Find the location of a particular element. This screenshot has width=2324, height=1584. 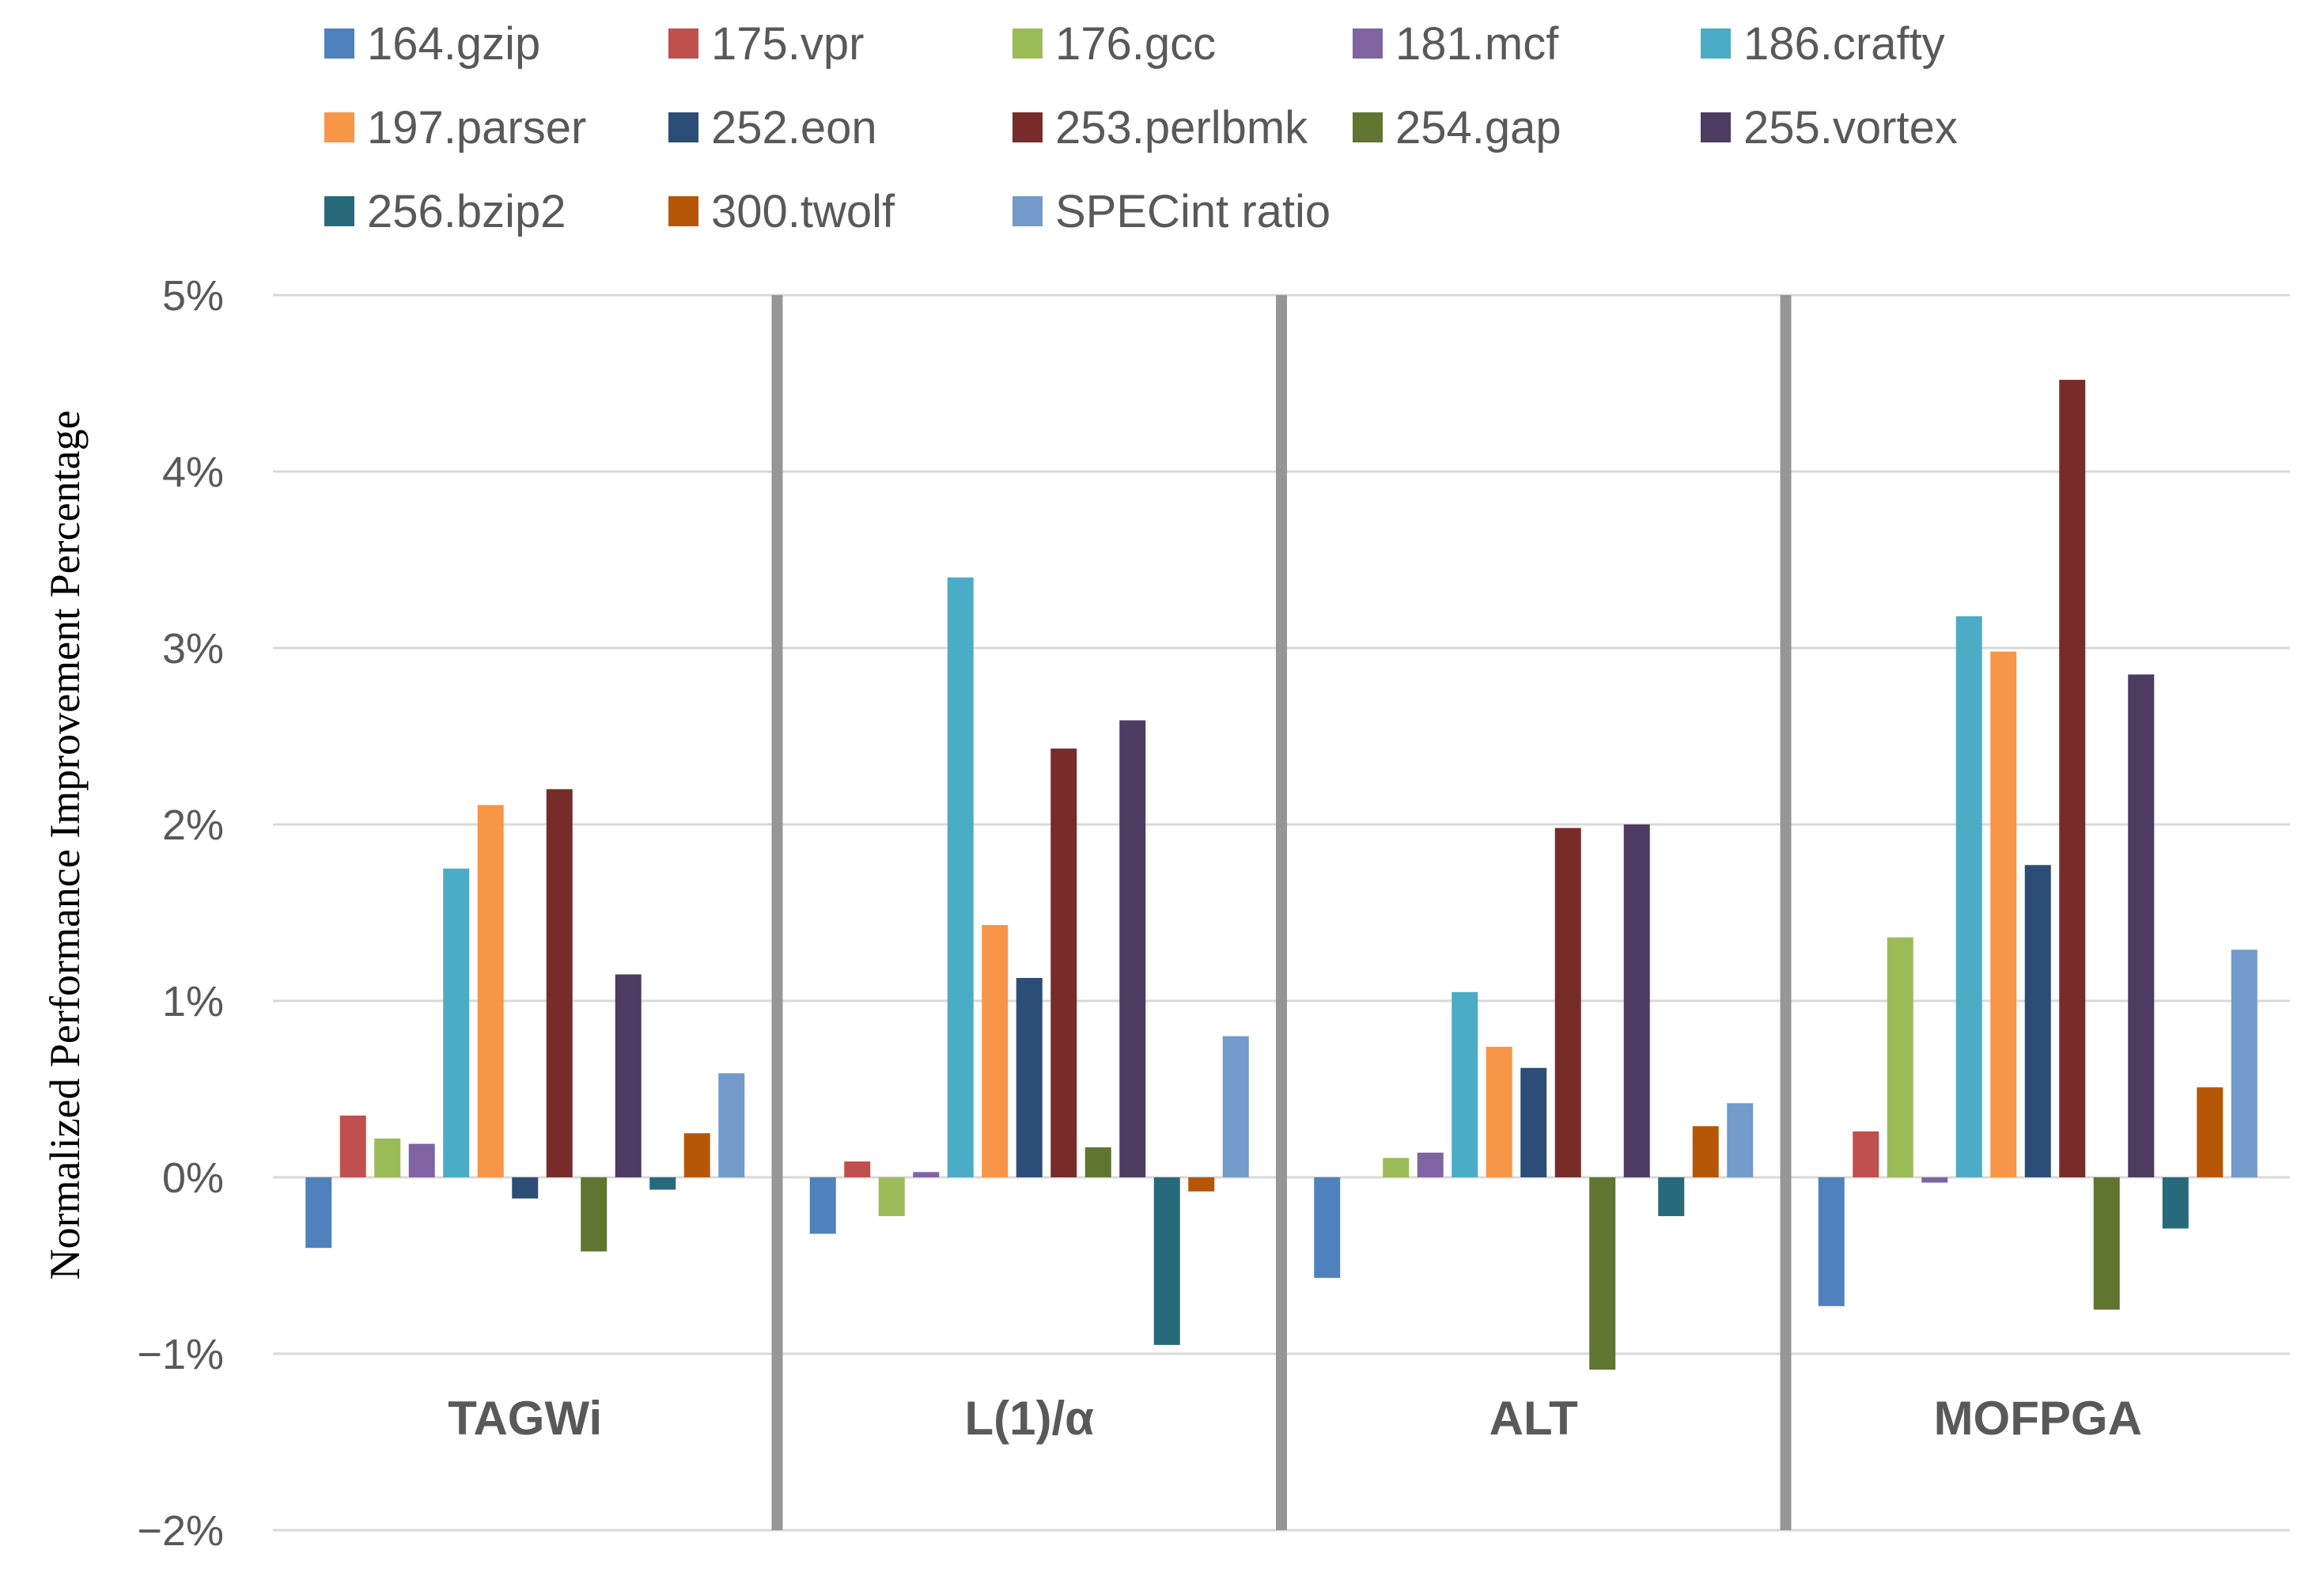

legend-label: 252.eon is located at coordinates (794, 127).